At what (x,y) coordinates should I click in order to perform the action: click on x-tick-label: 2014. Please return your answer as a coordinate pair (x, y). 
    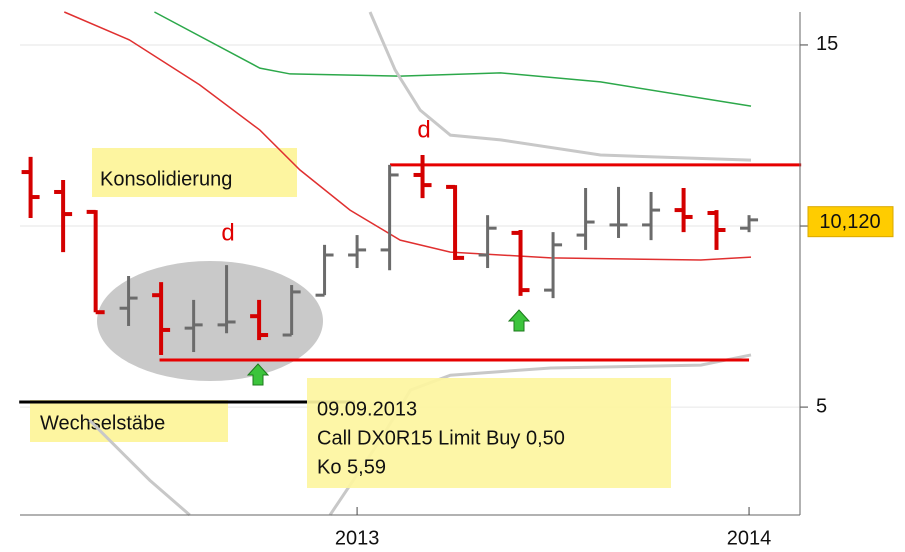
    Looking at the image, I should click on (749, 538).